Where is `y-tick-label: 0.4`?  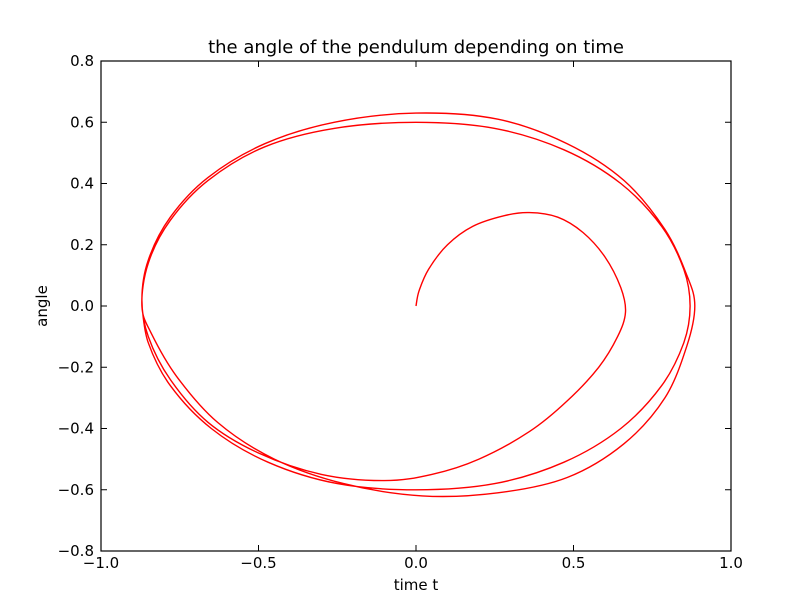 y-tick-label: 0.4 is located at coordinates (82, 184).